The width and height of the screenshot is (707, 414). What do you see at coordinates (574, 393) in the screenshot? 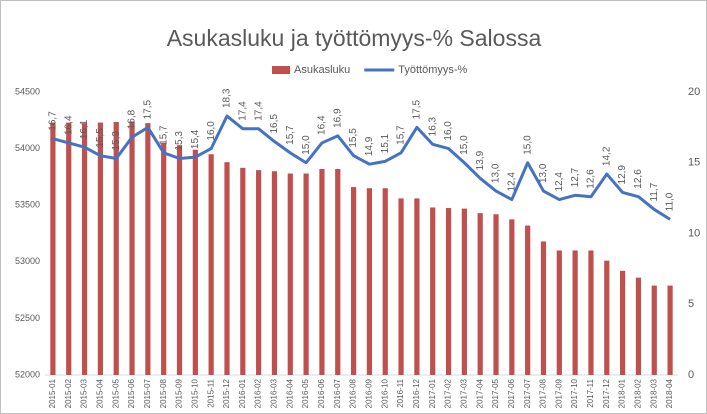
I see `x-tick-label: 2017-10` at bounding box center [574, 393].